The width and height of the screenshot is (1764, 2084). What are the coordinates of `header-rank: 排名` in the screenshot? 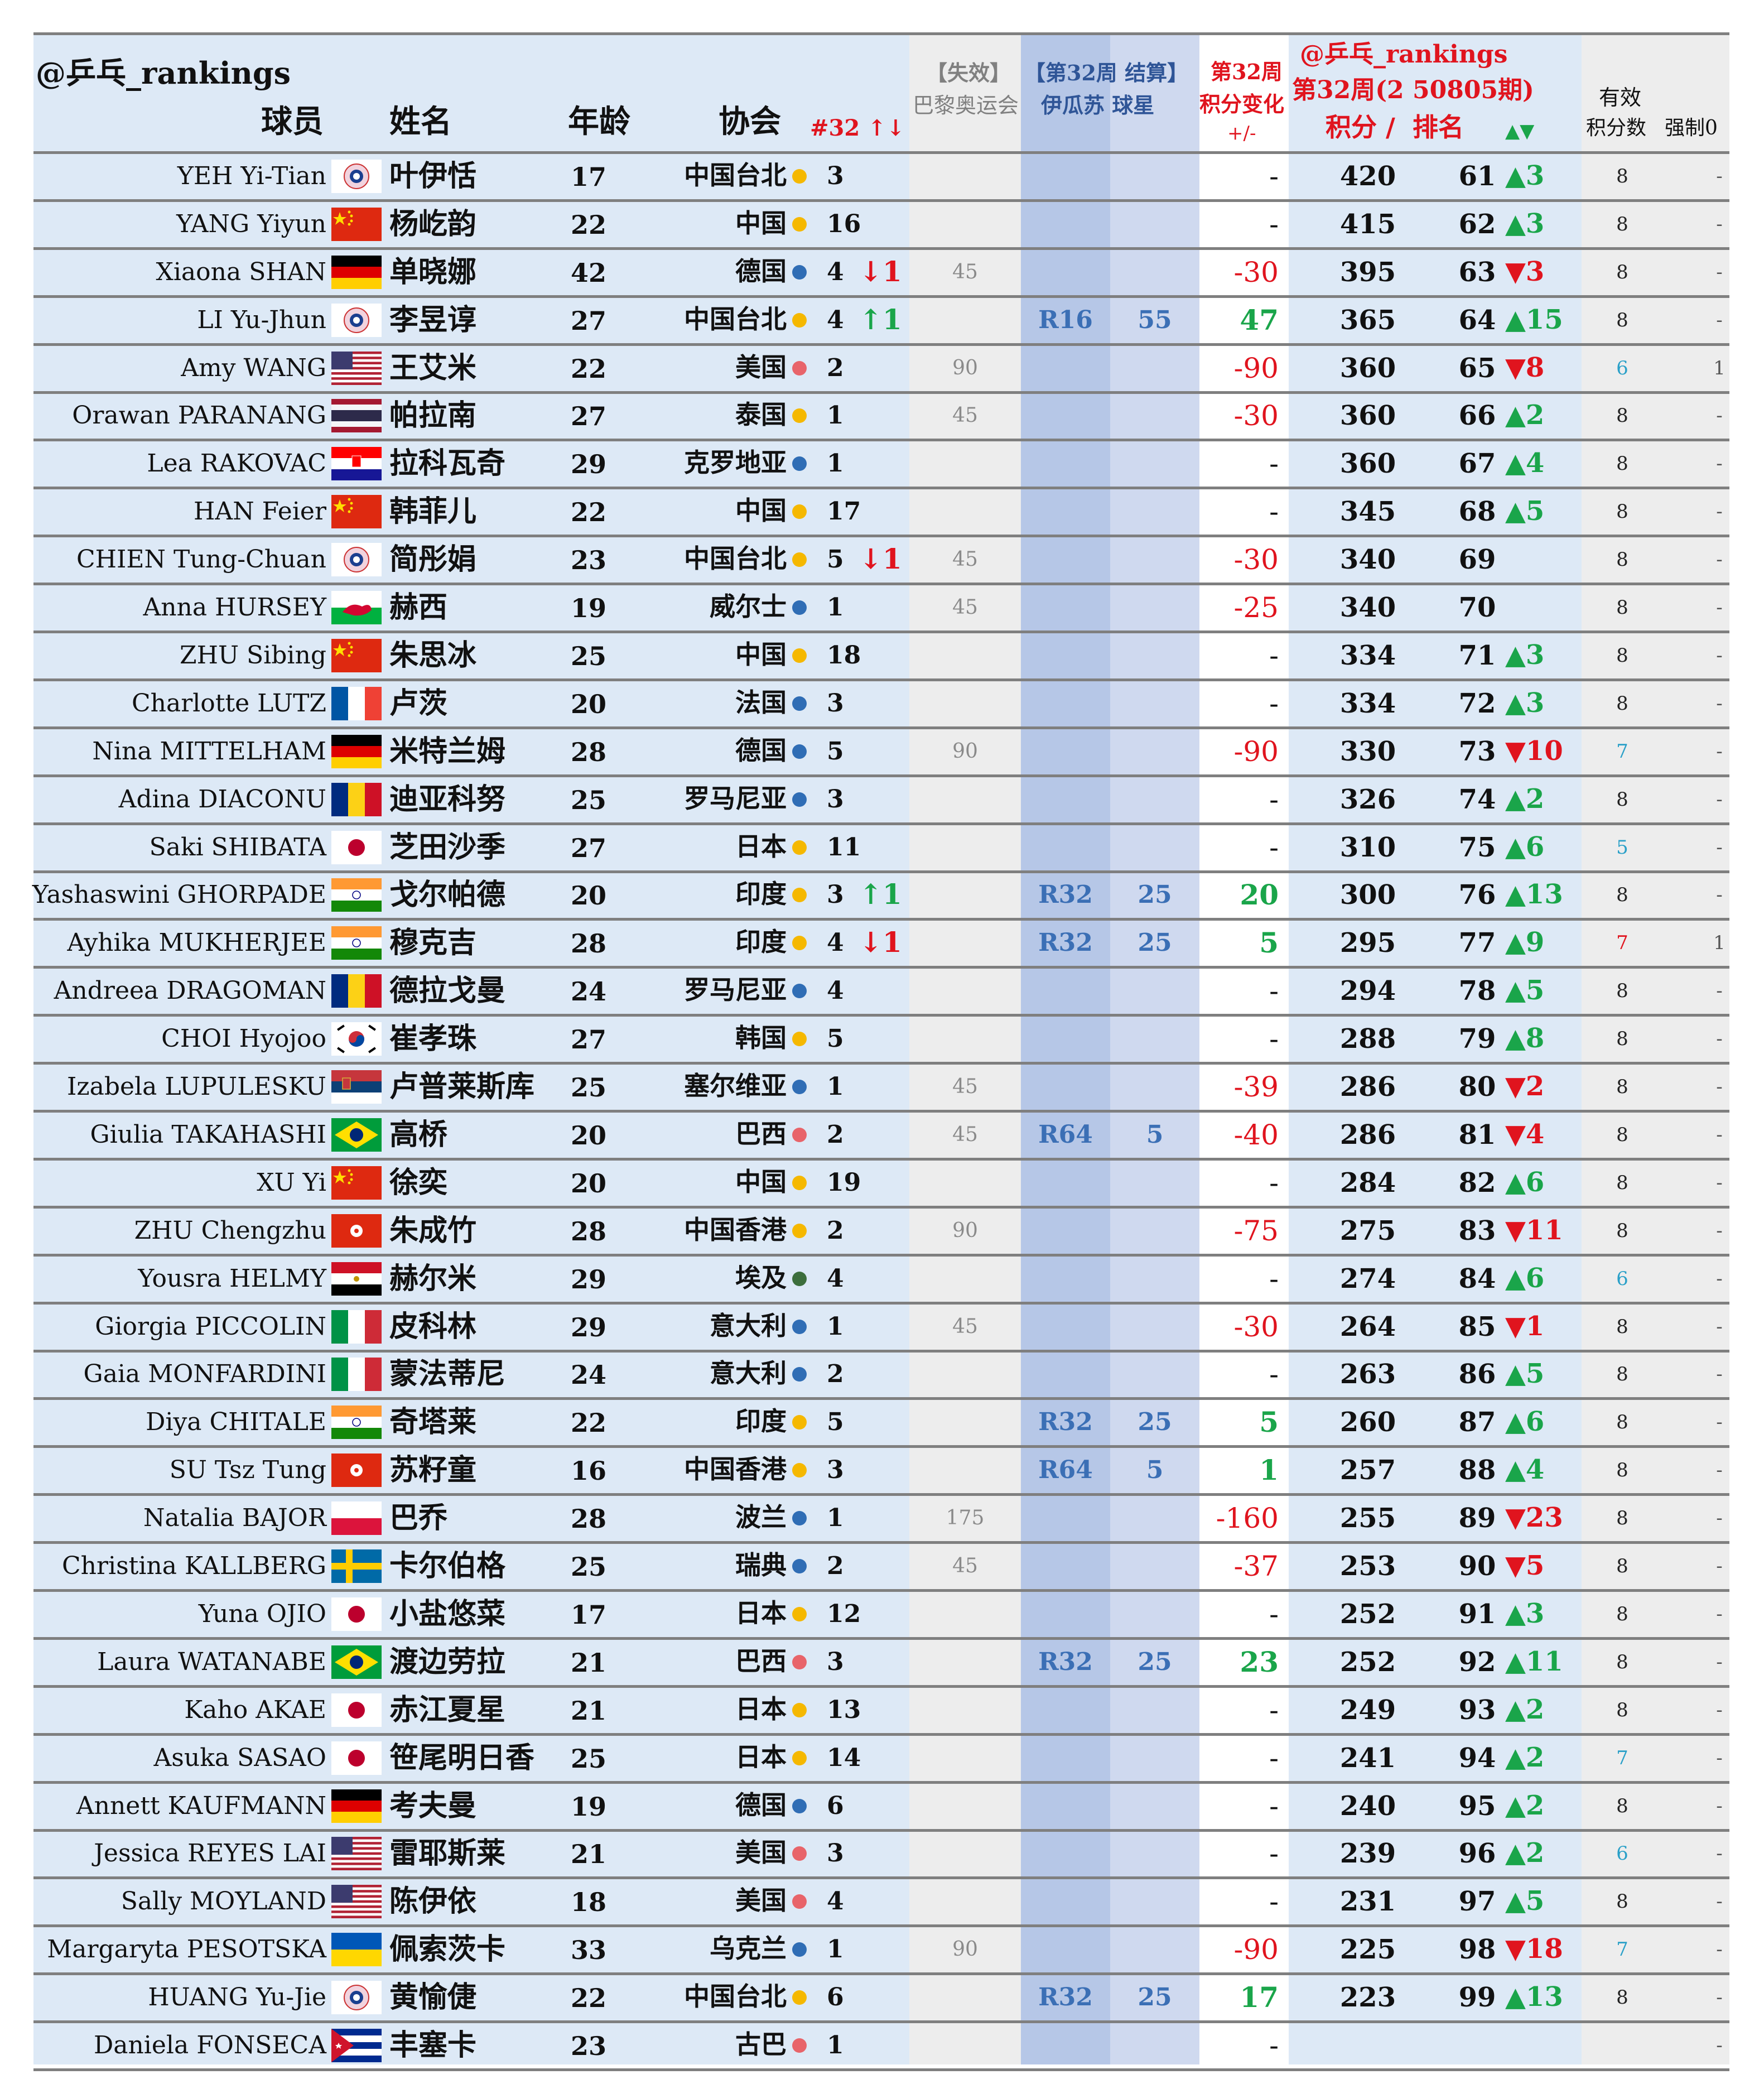 It's located at (1438, 127).